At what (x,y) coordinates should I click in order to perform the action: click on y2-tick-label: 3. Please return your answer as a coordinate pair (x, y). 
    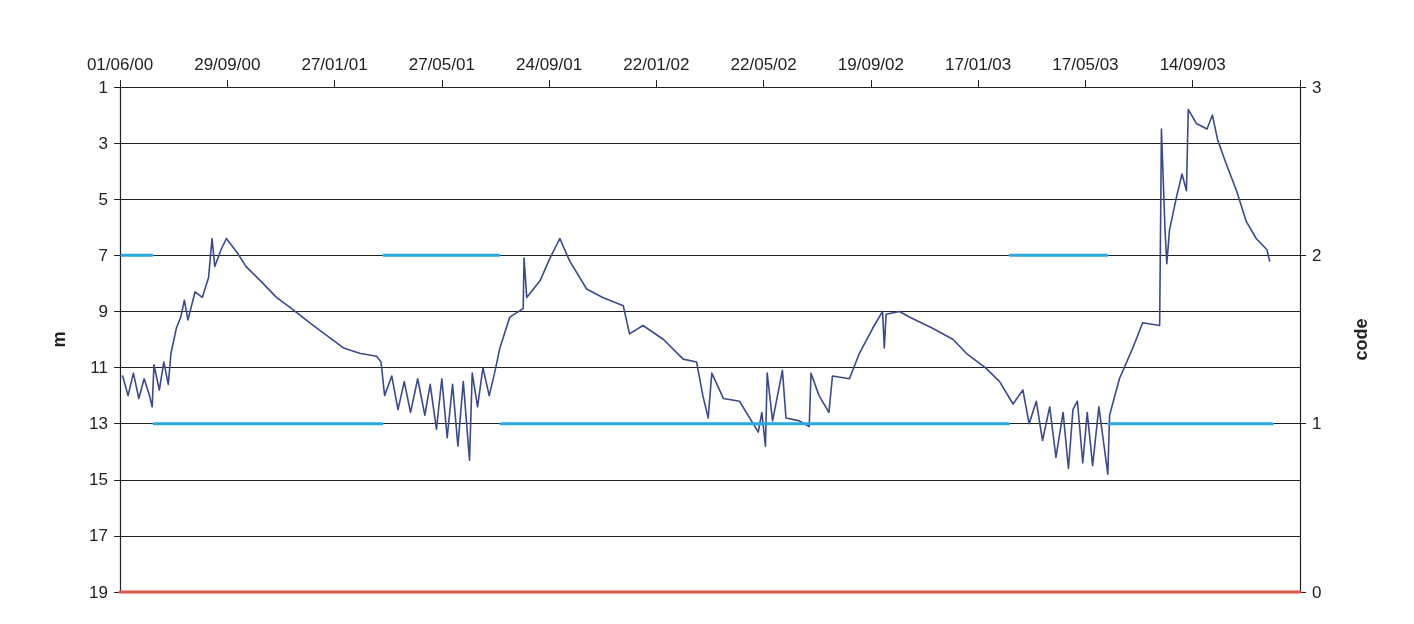
    Looking at the image, I should click on (1317, 87).